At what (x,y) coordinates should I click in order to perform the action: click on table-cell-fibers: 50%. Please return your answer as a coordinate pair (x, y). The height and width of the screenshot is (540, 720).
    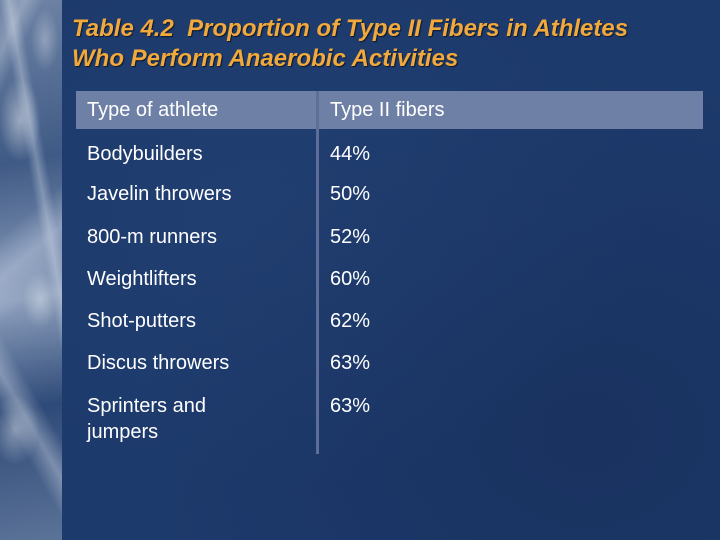
    Looking at the image, I should click on (350, 194).